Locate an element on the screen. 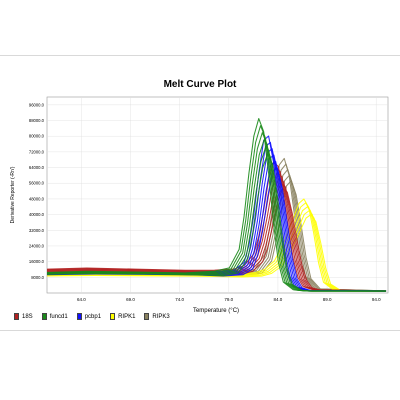 The width and height of the screenshot is (400, 400). legend-item-RIPK1: RIPK1 is located at coordinates (122, 316).